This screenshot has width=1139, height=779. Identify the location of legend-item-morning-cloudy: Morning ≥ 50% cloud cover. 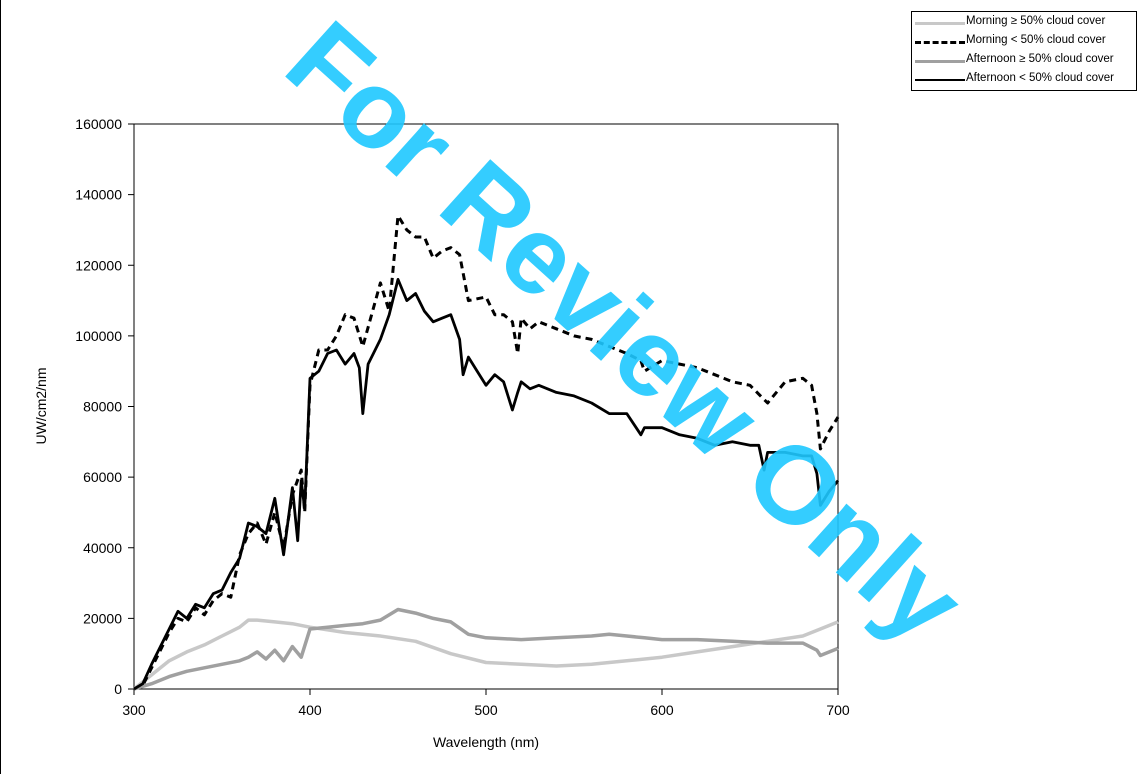
(1025, 23).